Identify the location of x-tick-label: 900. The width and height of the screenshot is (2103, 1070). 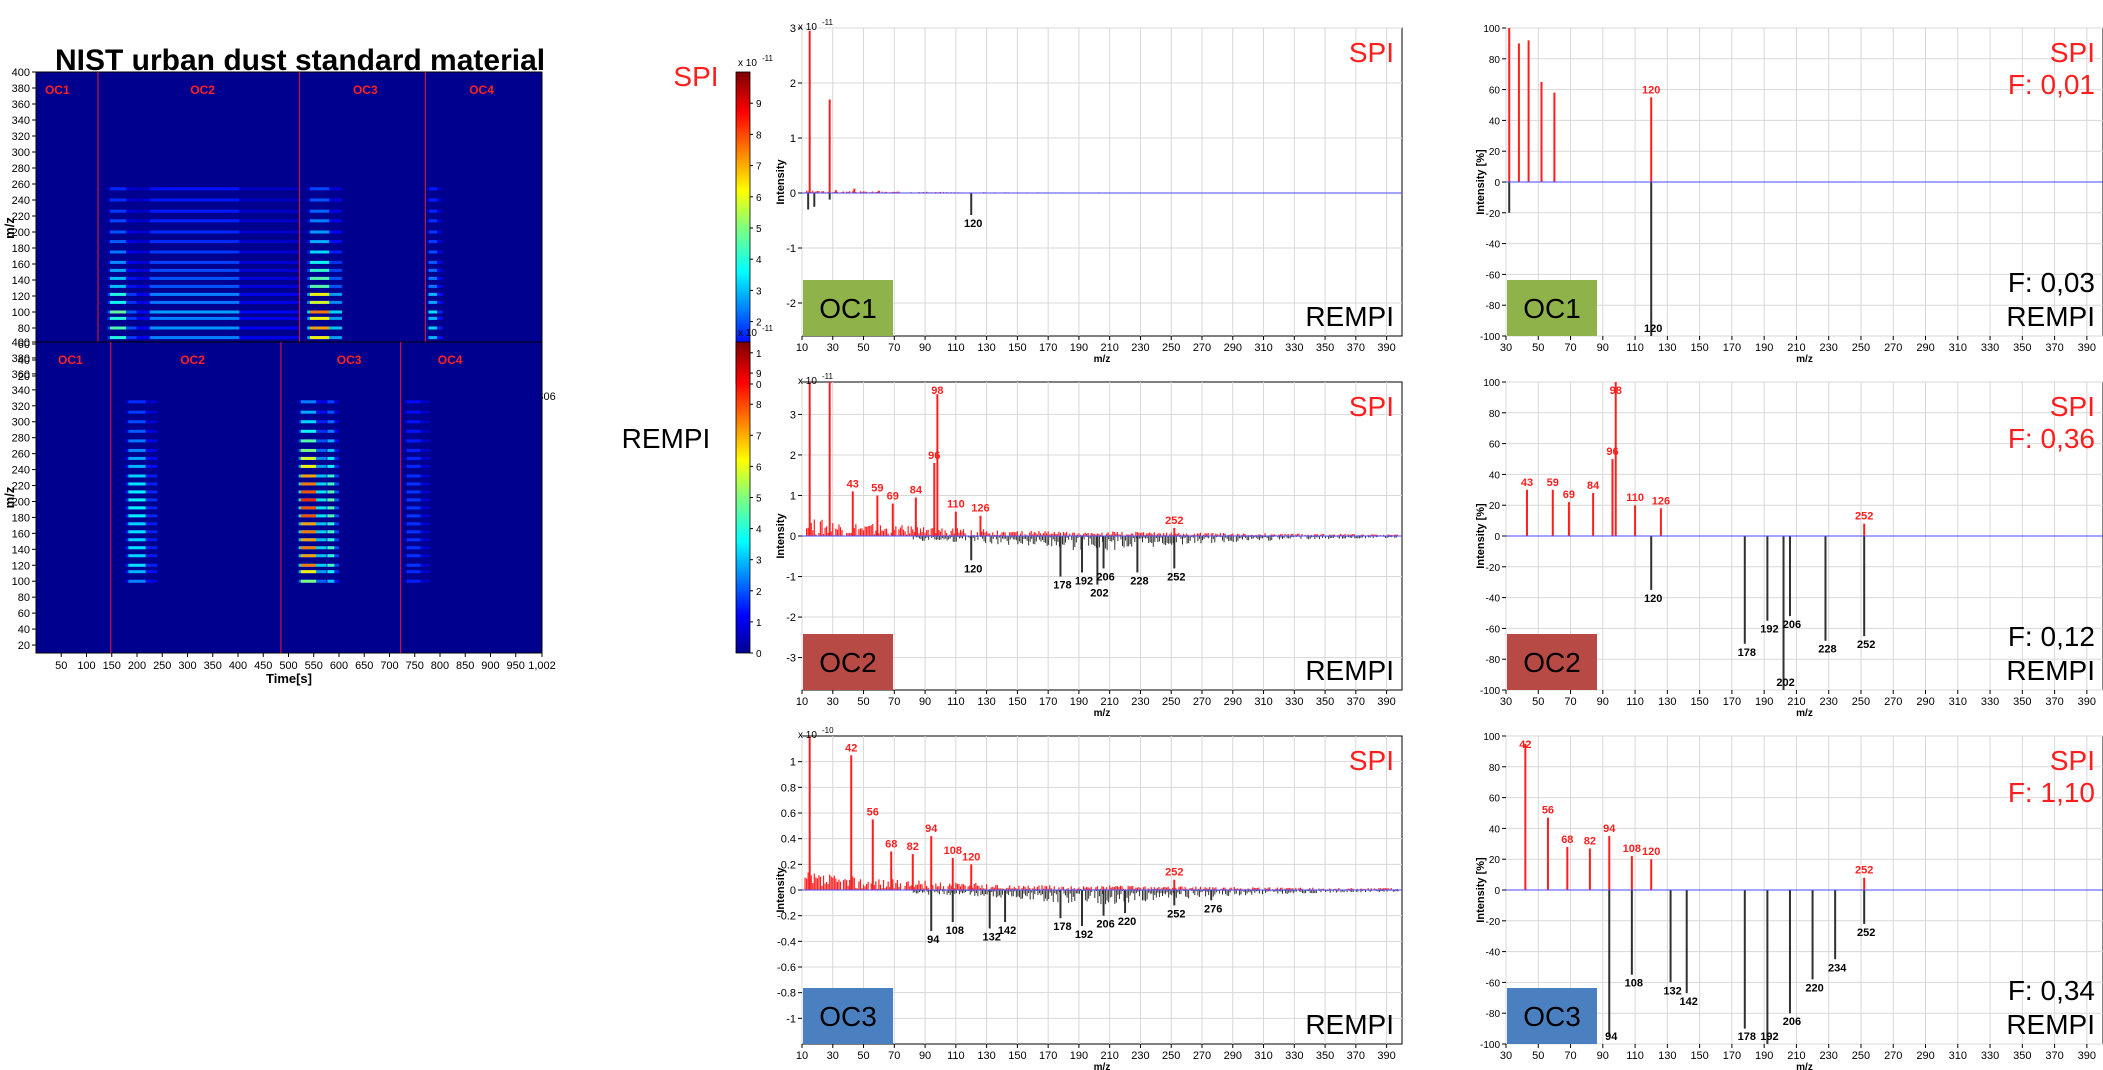
(490, 666).